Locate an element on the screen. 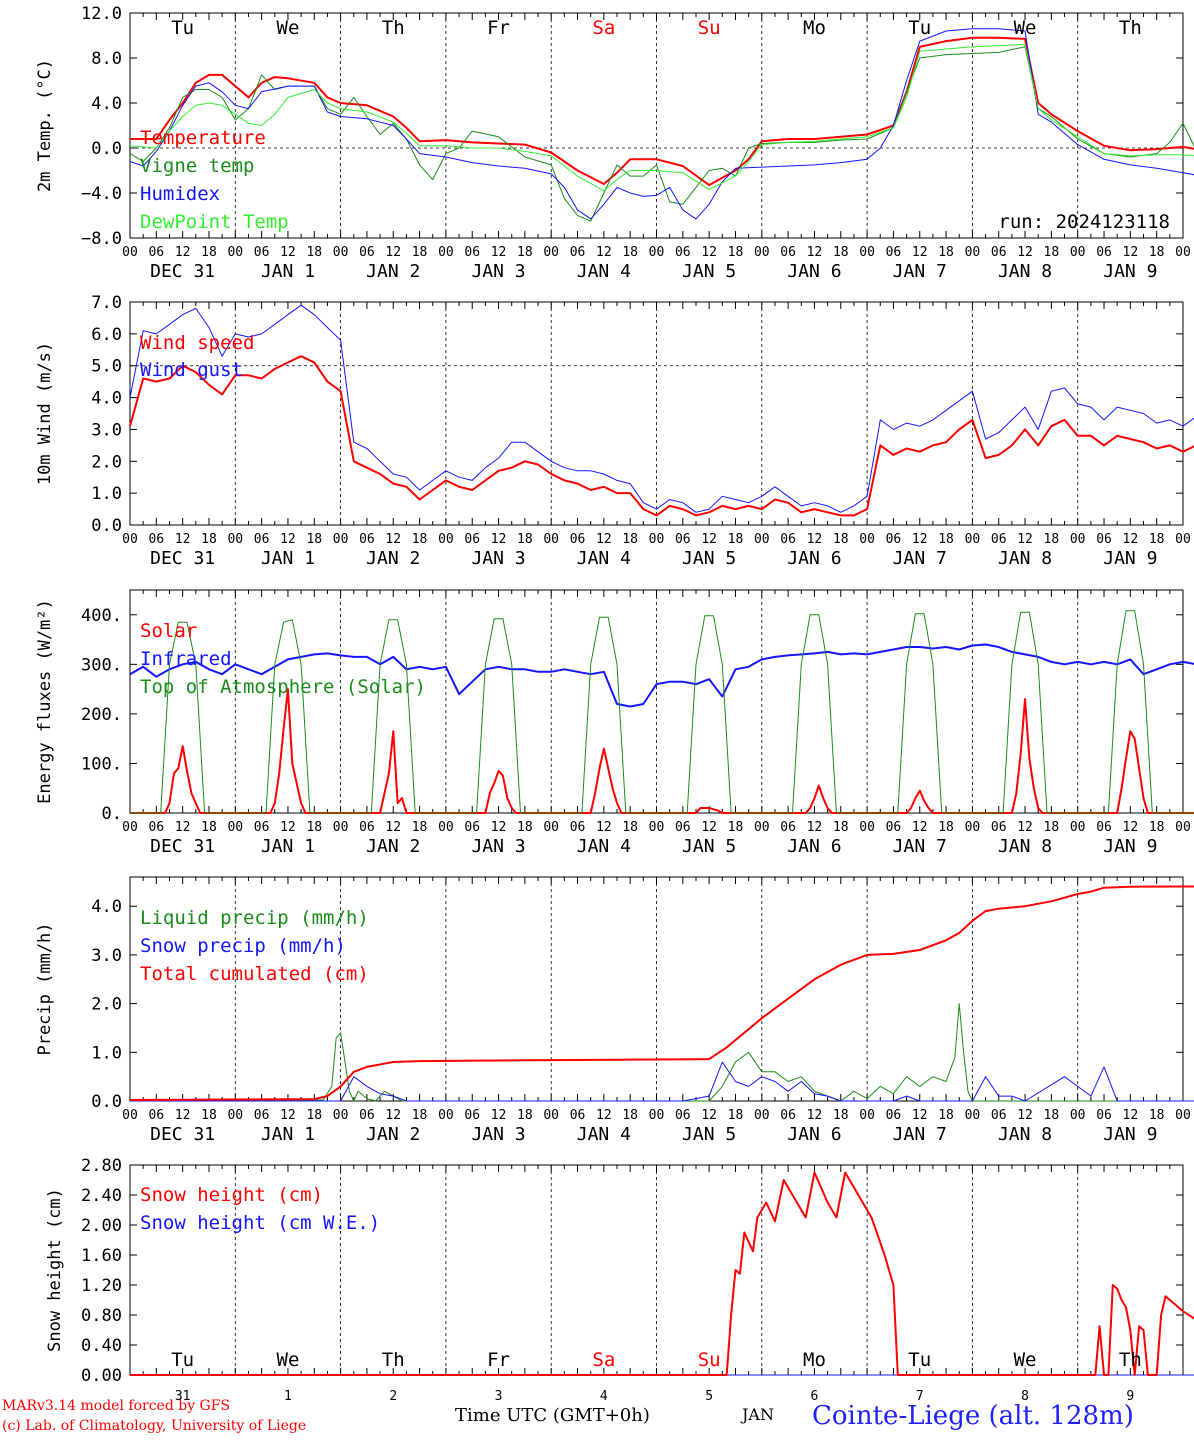 This screenshot has height=1440, width=1194. weekday-label: Sa is located at coordinates (603, 1360).